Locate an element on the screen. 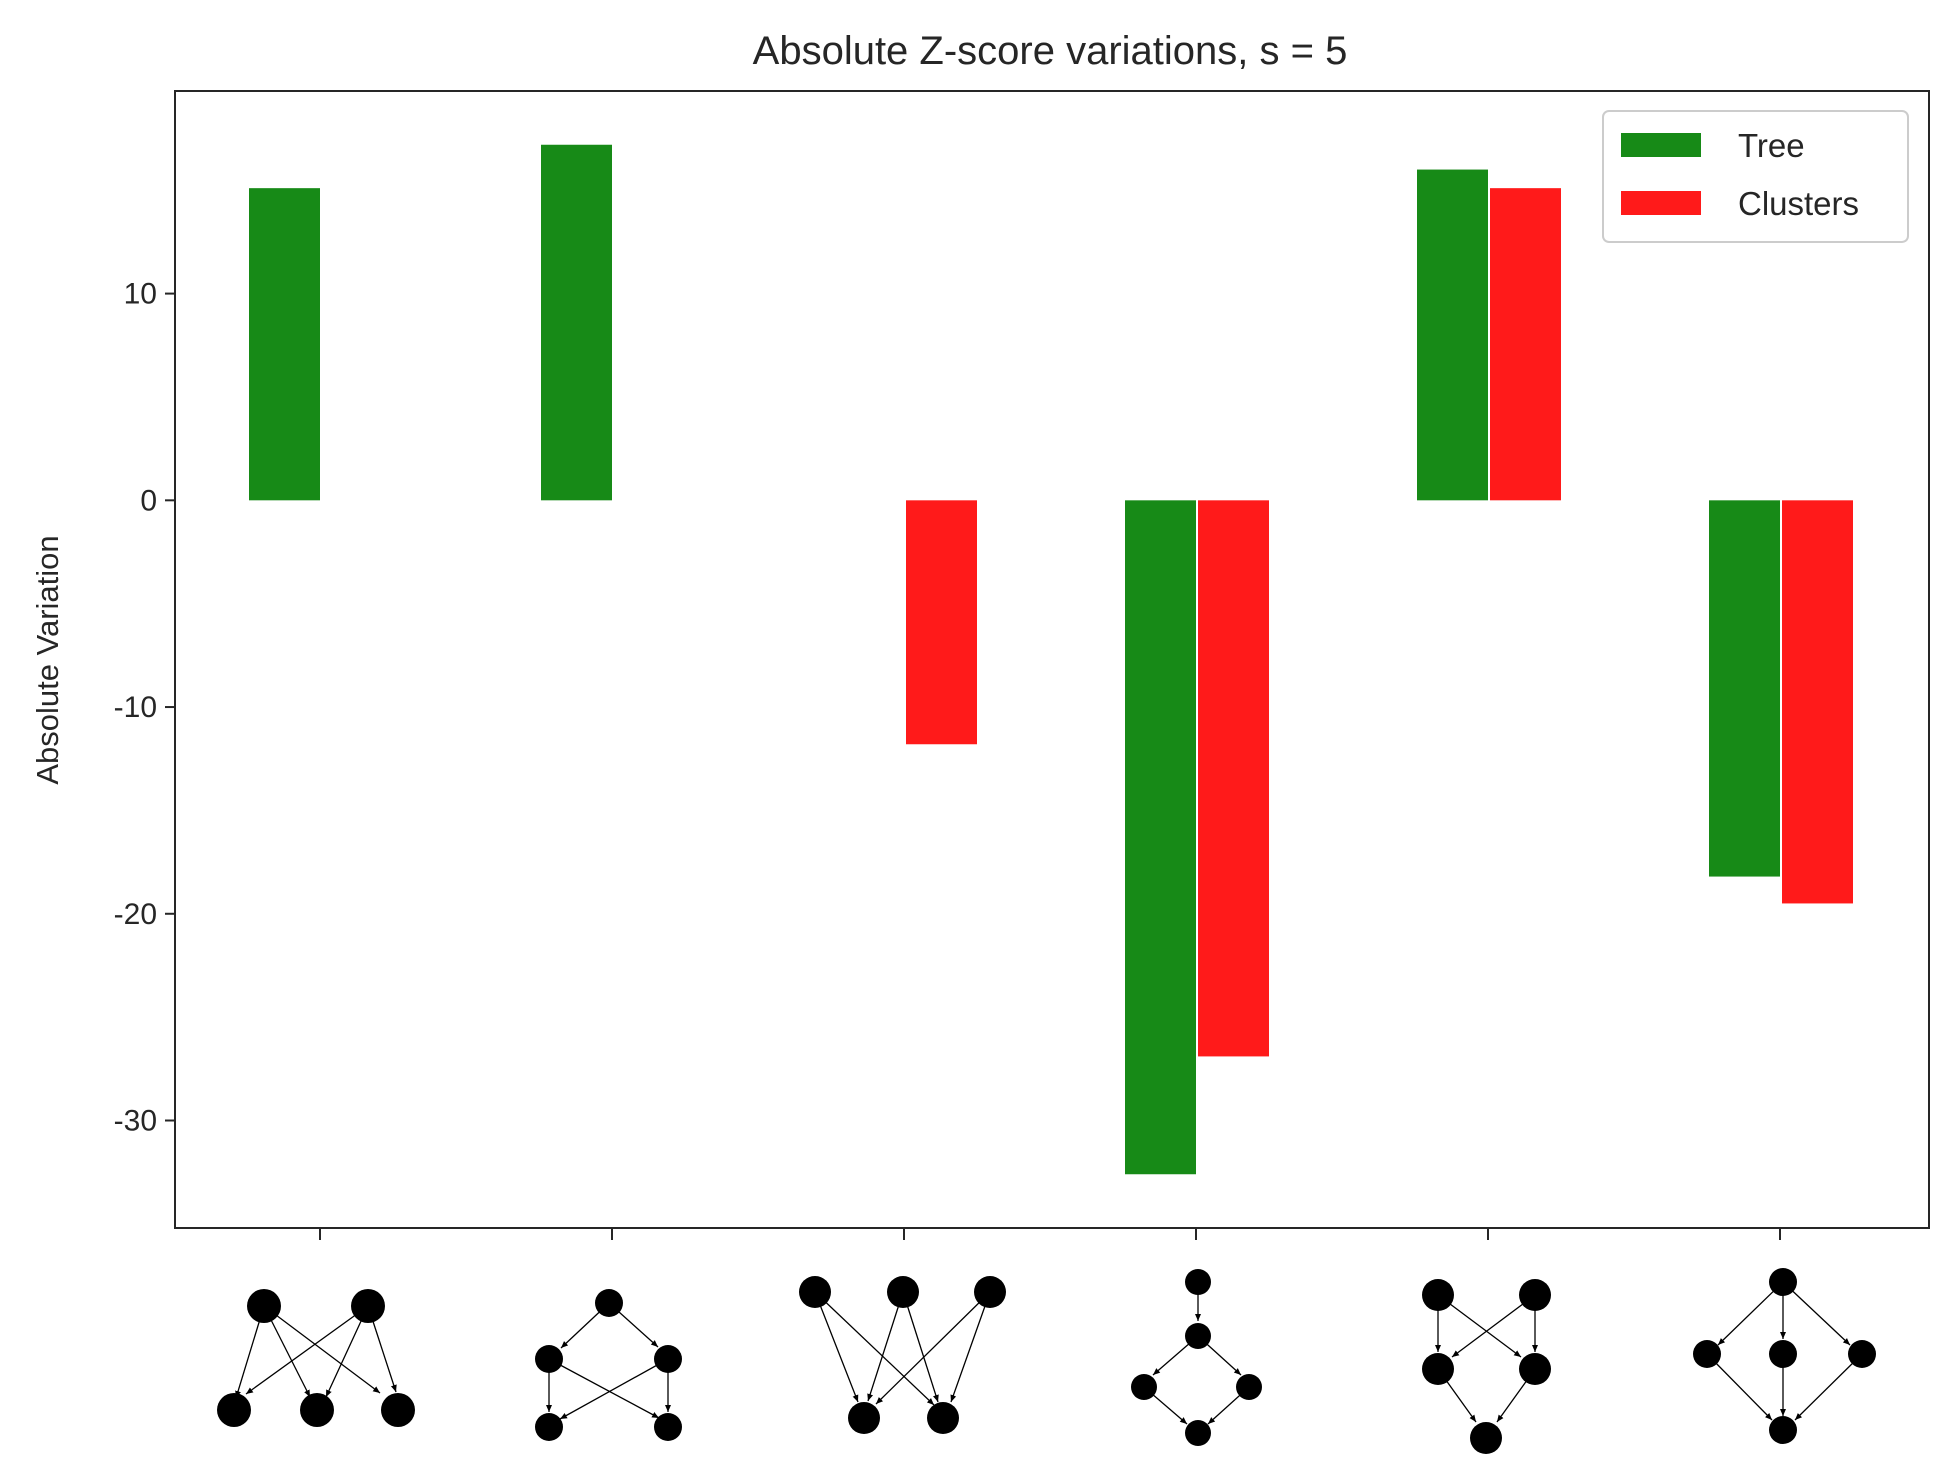  y-tick-label: -20 is located at coordinates (135, 914).